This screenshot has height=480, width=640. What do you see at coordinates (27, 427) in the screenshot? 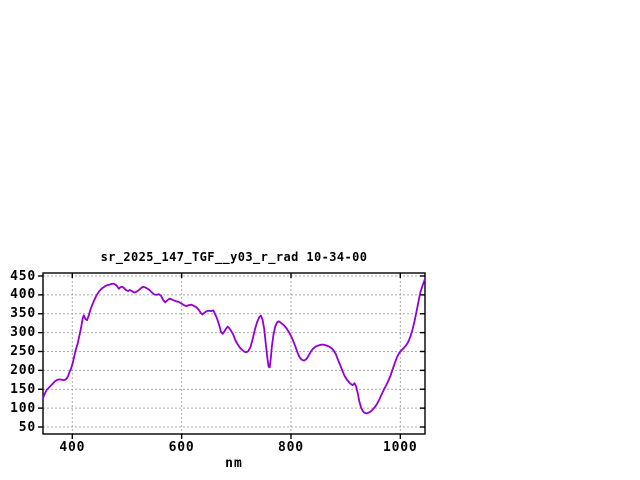
I see `y-tick-label: 50` at bounding box center [27, 427].